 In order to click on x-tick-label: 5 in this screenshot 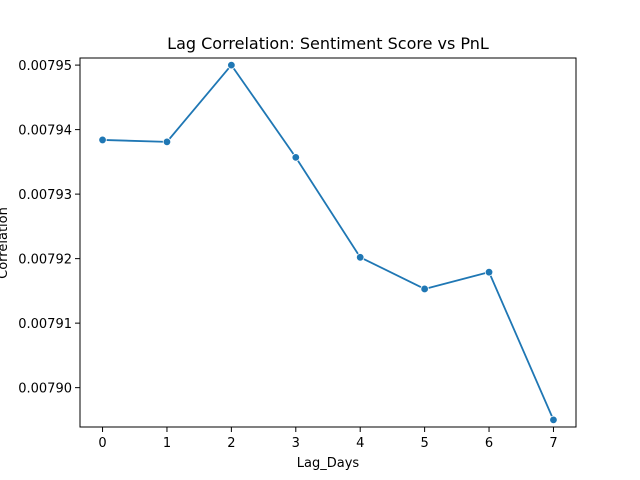, I will do `click(424, 443)`.